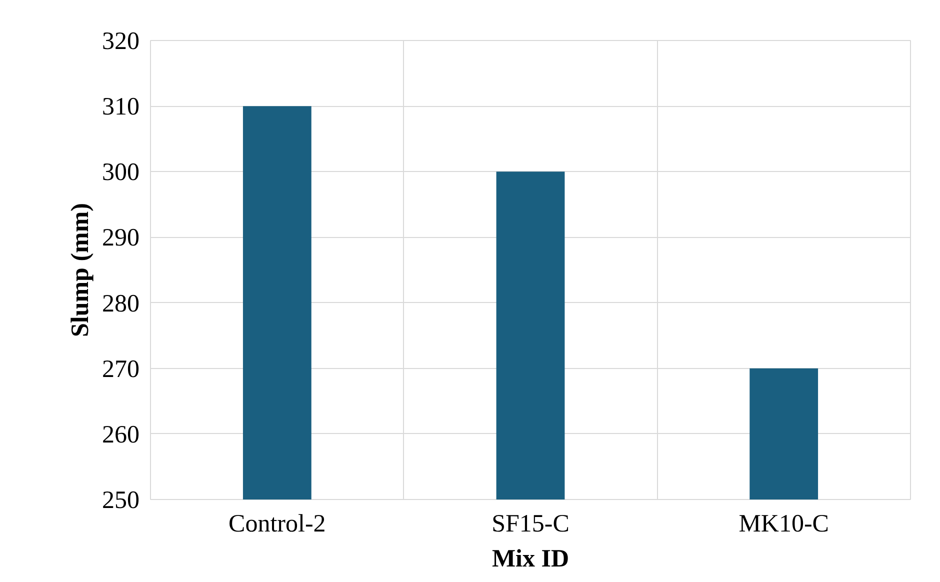 Image resolution: width=940 pixels, height=582 pixels. Describe the element at coordinates (80, 270) in the screenshot. I see `y-axis-title: Slump (mm)` at that location.